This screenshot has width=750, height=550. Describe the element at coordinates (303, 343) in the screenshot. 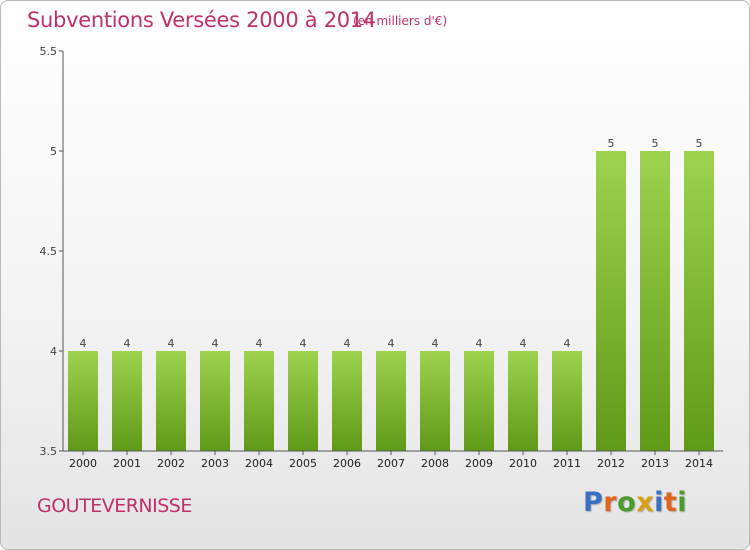

I see `data-label-2005: 4` at that location.